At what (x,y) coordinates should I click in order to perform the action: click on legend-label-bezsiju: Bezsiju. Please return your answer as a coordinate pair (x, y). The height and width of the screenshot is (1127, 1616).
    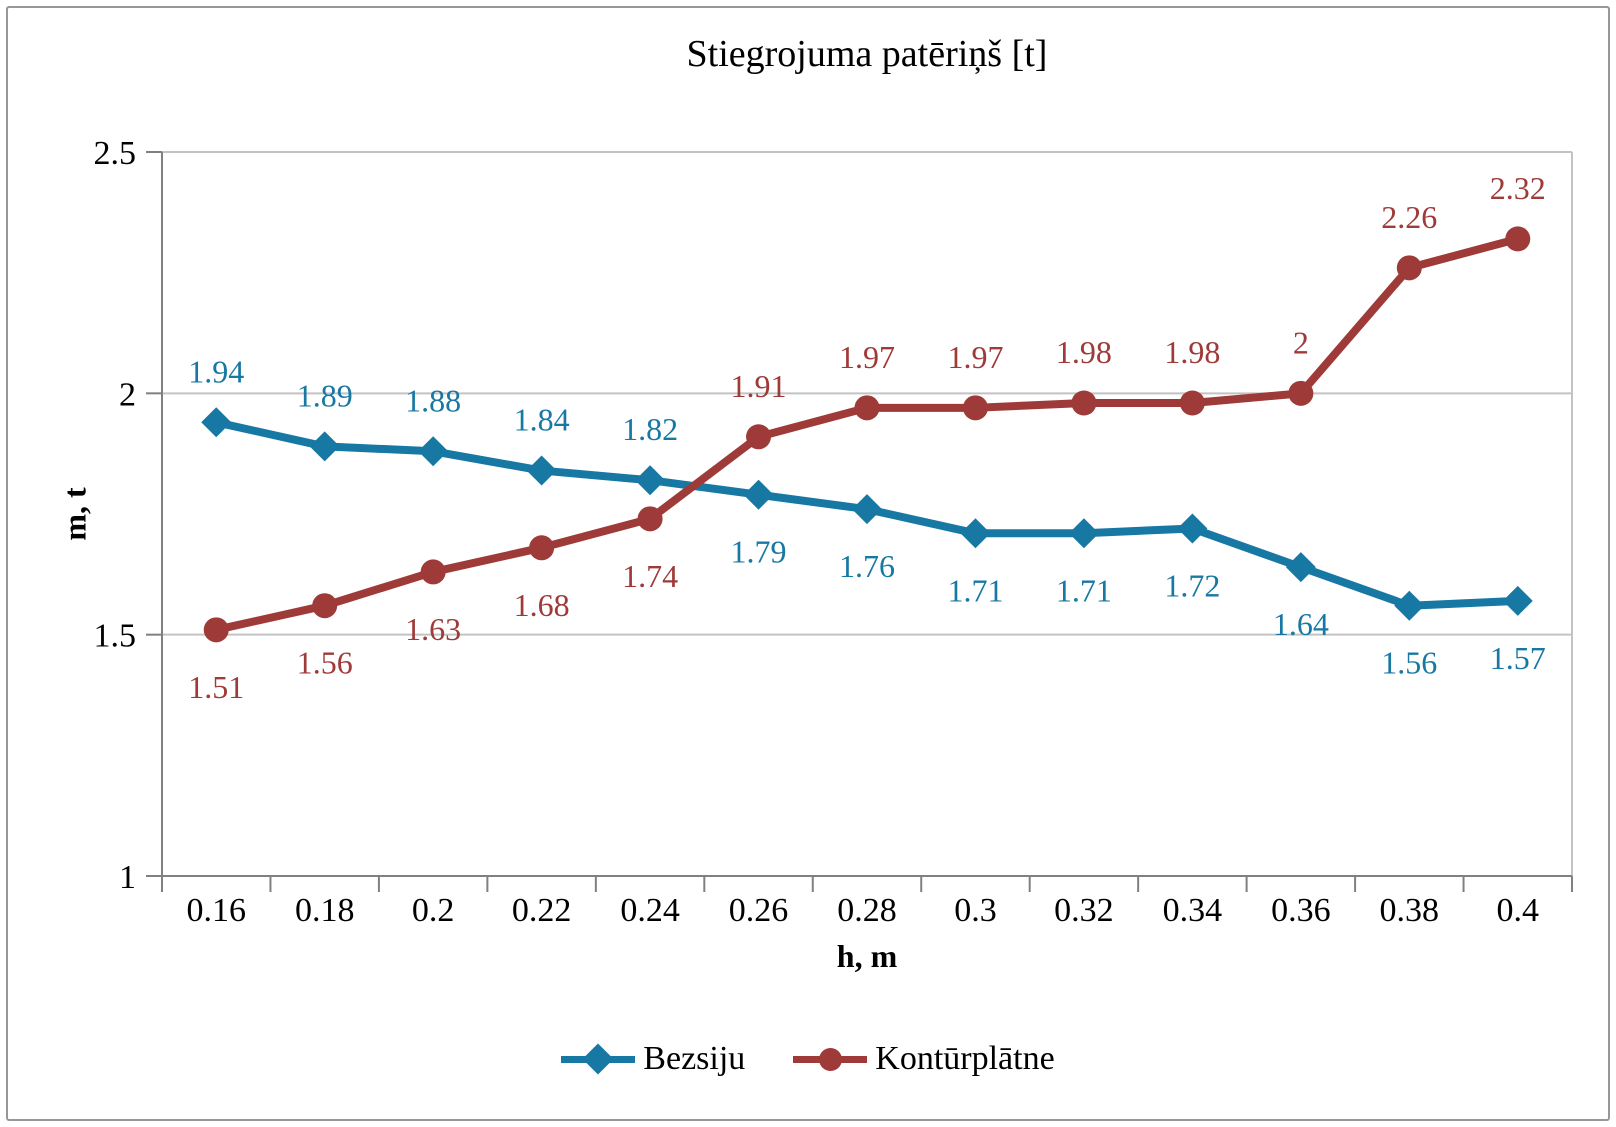
    Looking at the image, I should click on (694, 1058).